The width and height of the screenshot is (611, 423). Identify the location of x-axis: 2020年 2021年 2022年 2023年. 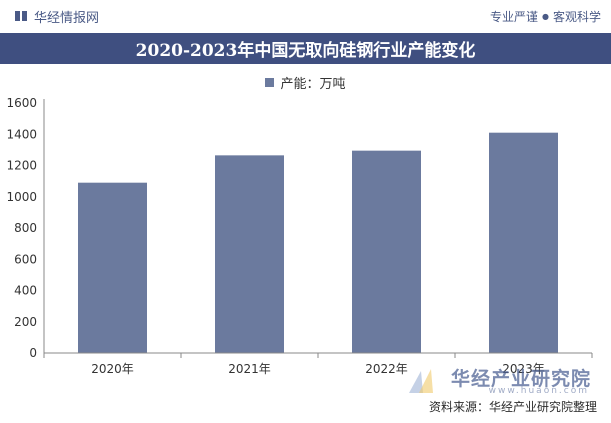
(318, 364).